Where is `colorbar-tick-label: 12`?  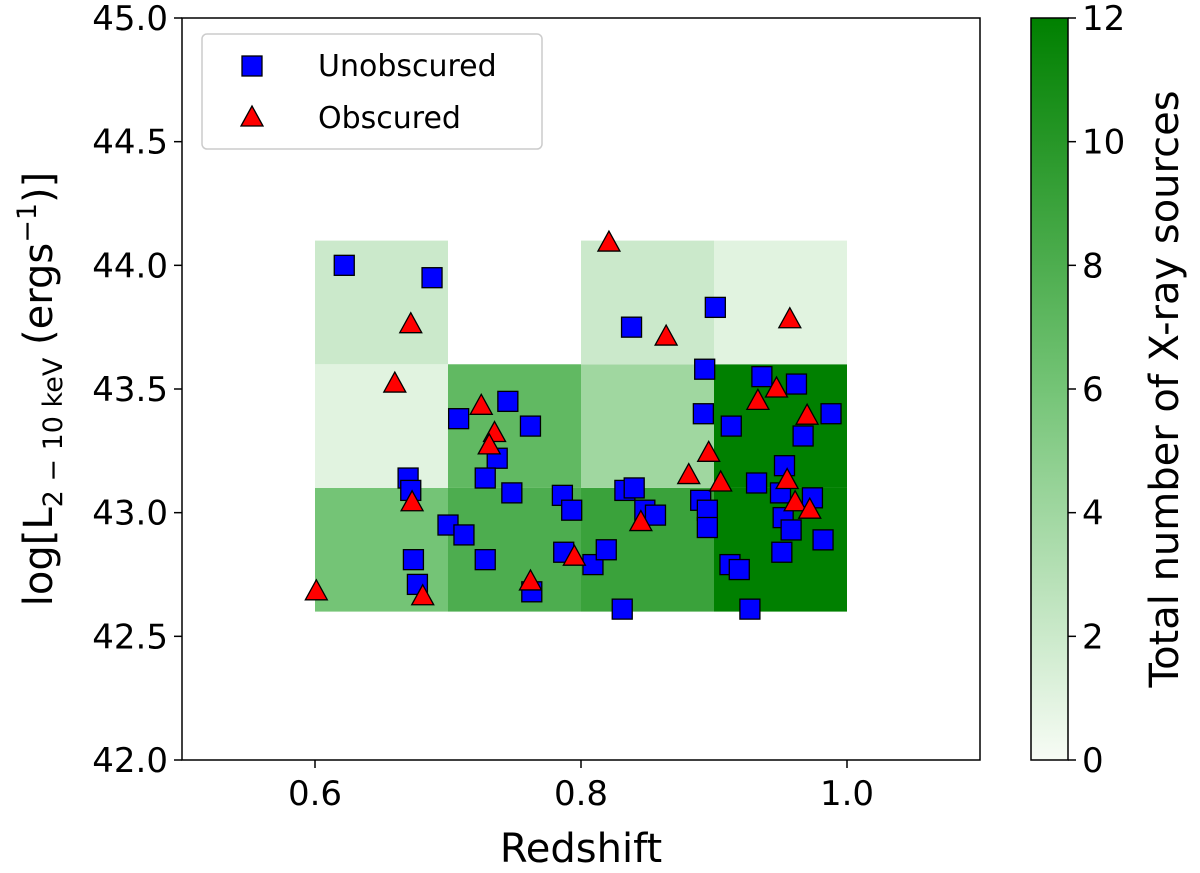 colorbar-tick-label: 12 is located at coordinates (1103, 19).